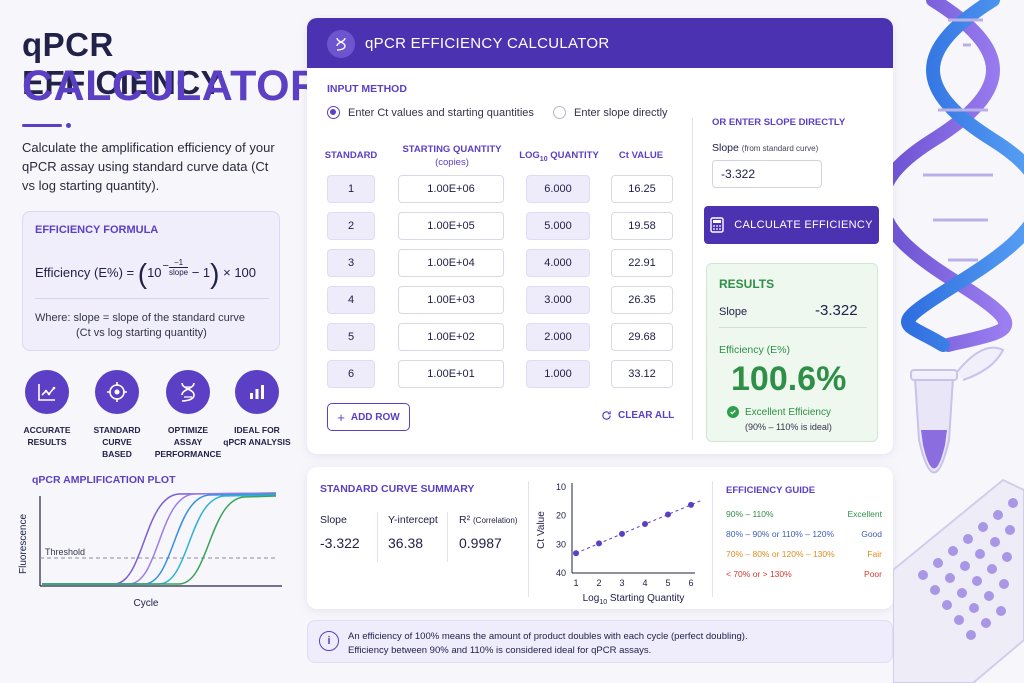 This screenshot has height=683, width=1024. I want to click on col-header-log: LOG10 QUANTITY, so click(559, 157).